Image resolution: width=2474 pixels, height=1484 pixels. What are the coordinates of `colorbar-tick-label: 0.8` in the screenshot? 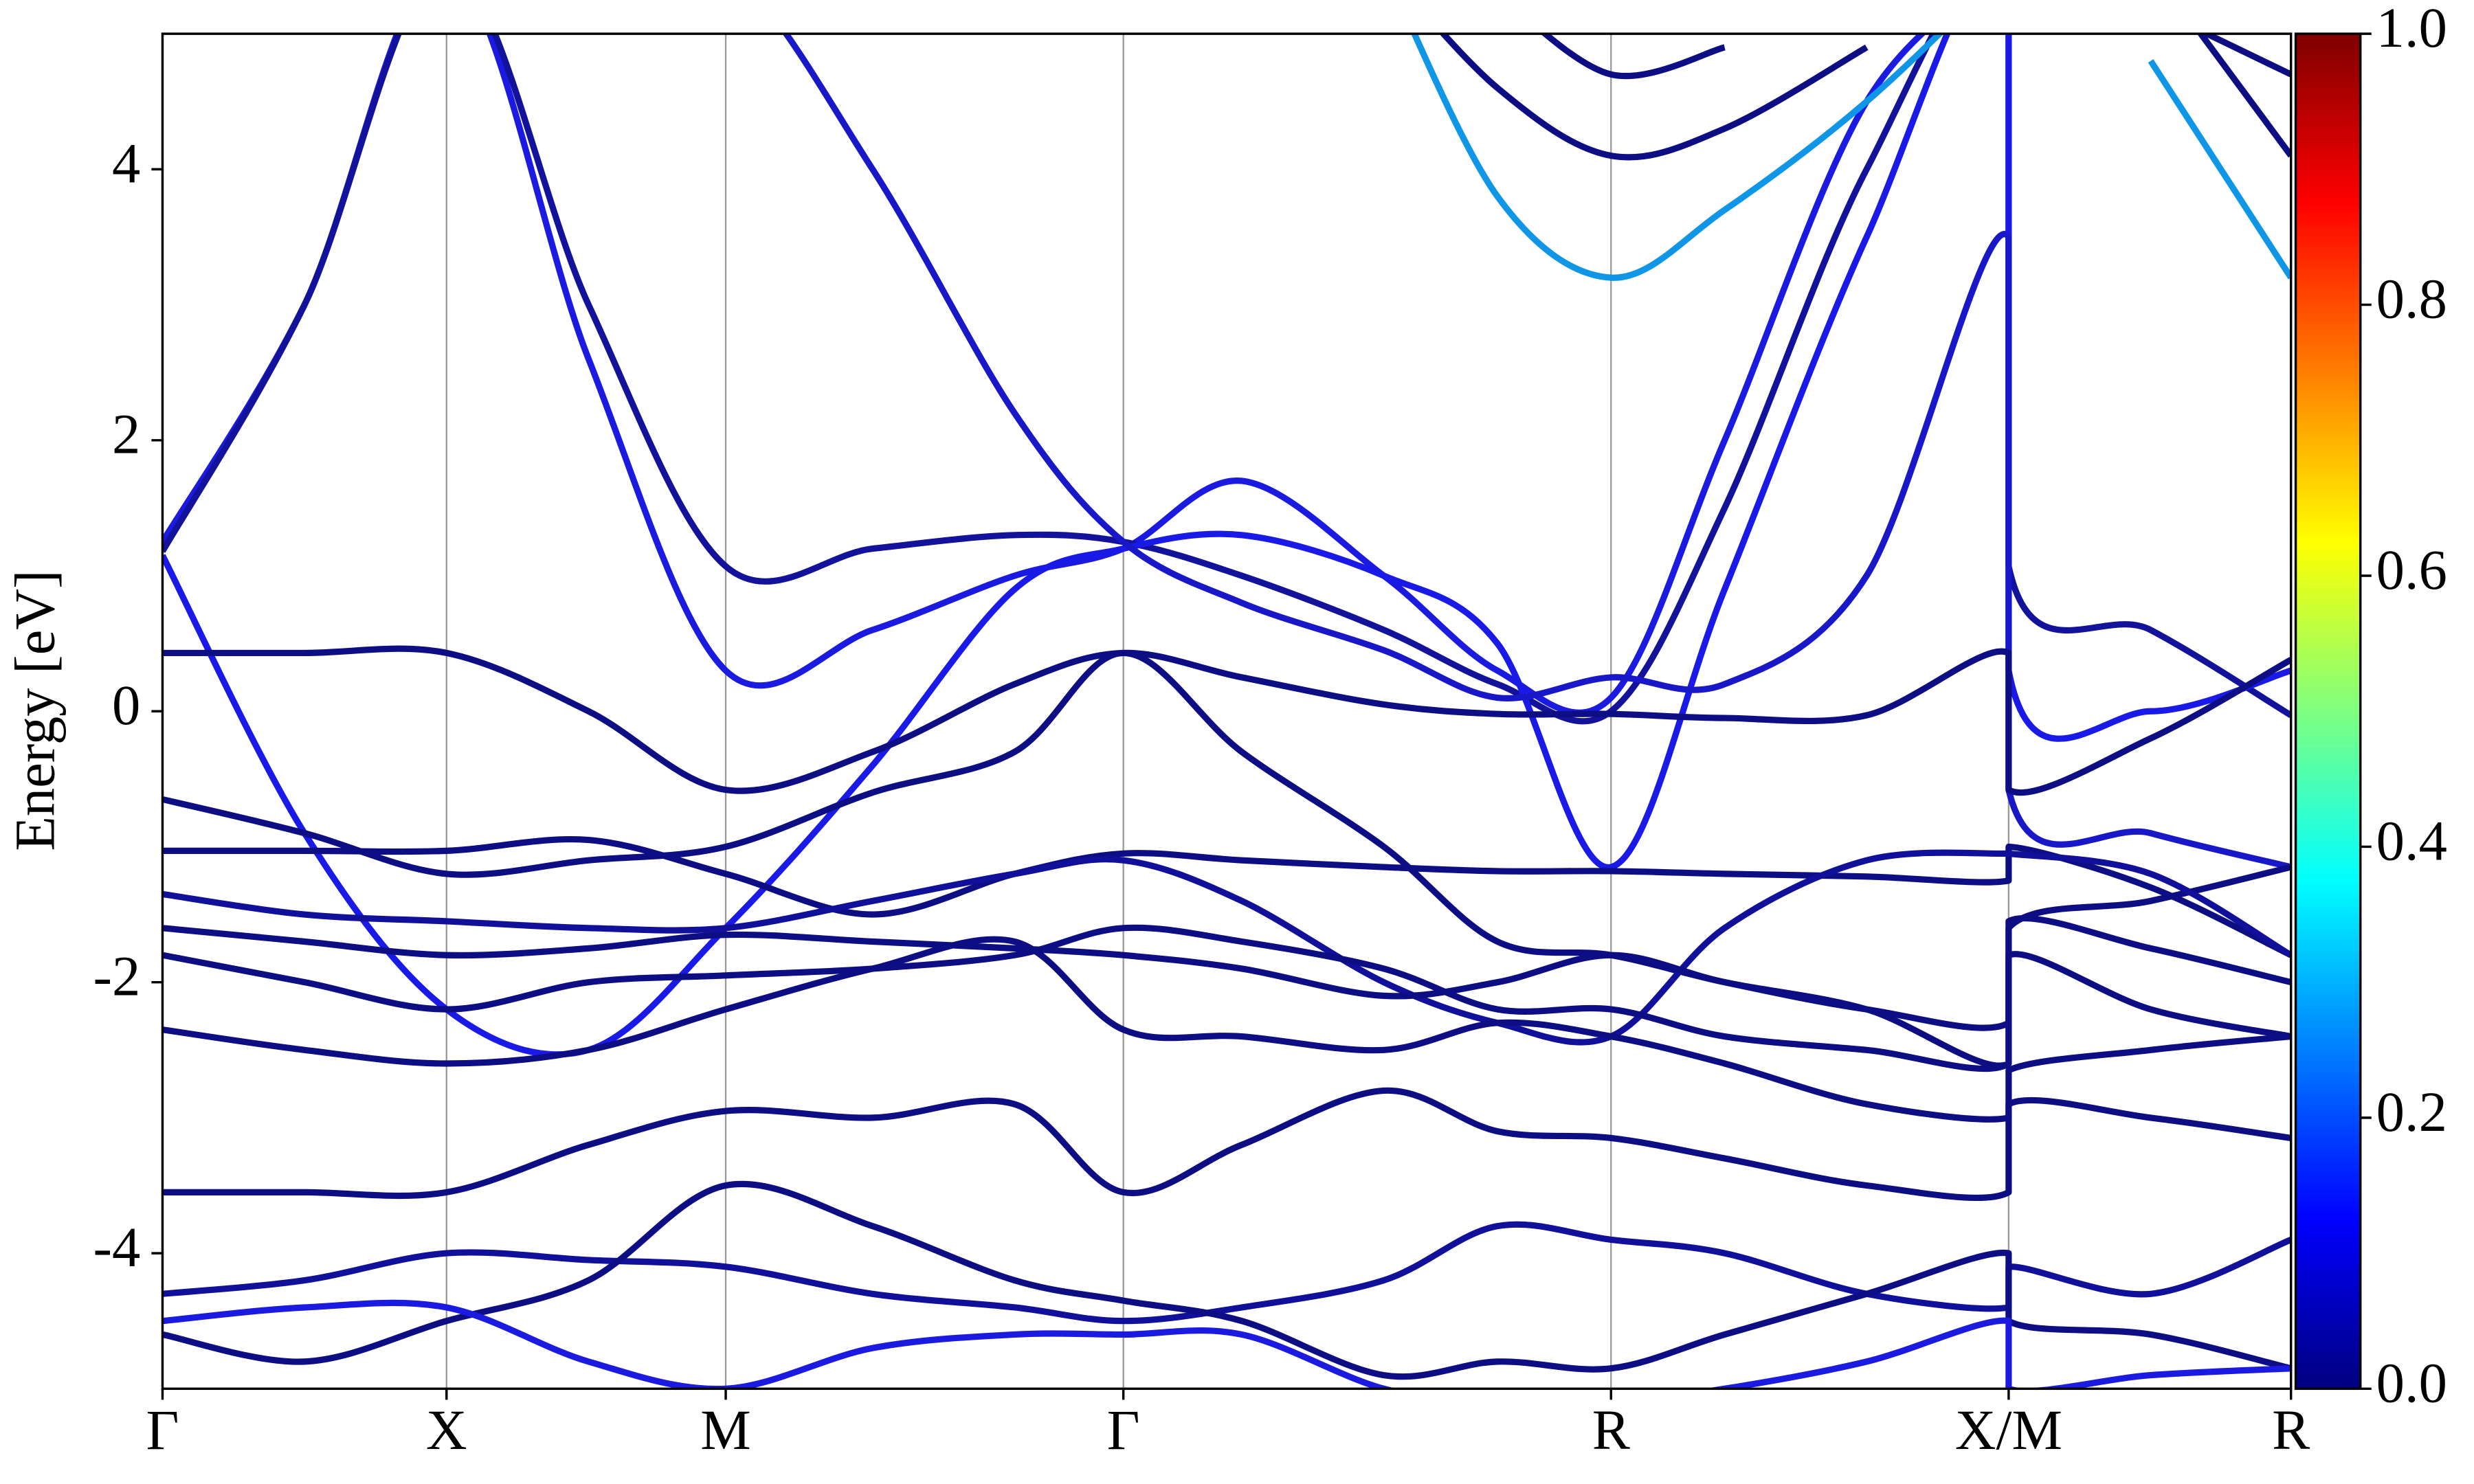 It's located at (2411, 298).